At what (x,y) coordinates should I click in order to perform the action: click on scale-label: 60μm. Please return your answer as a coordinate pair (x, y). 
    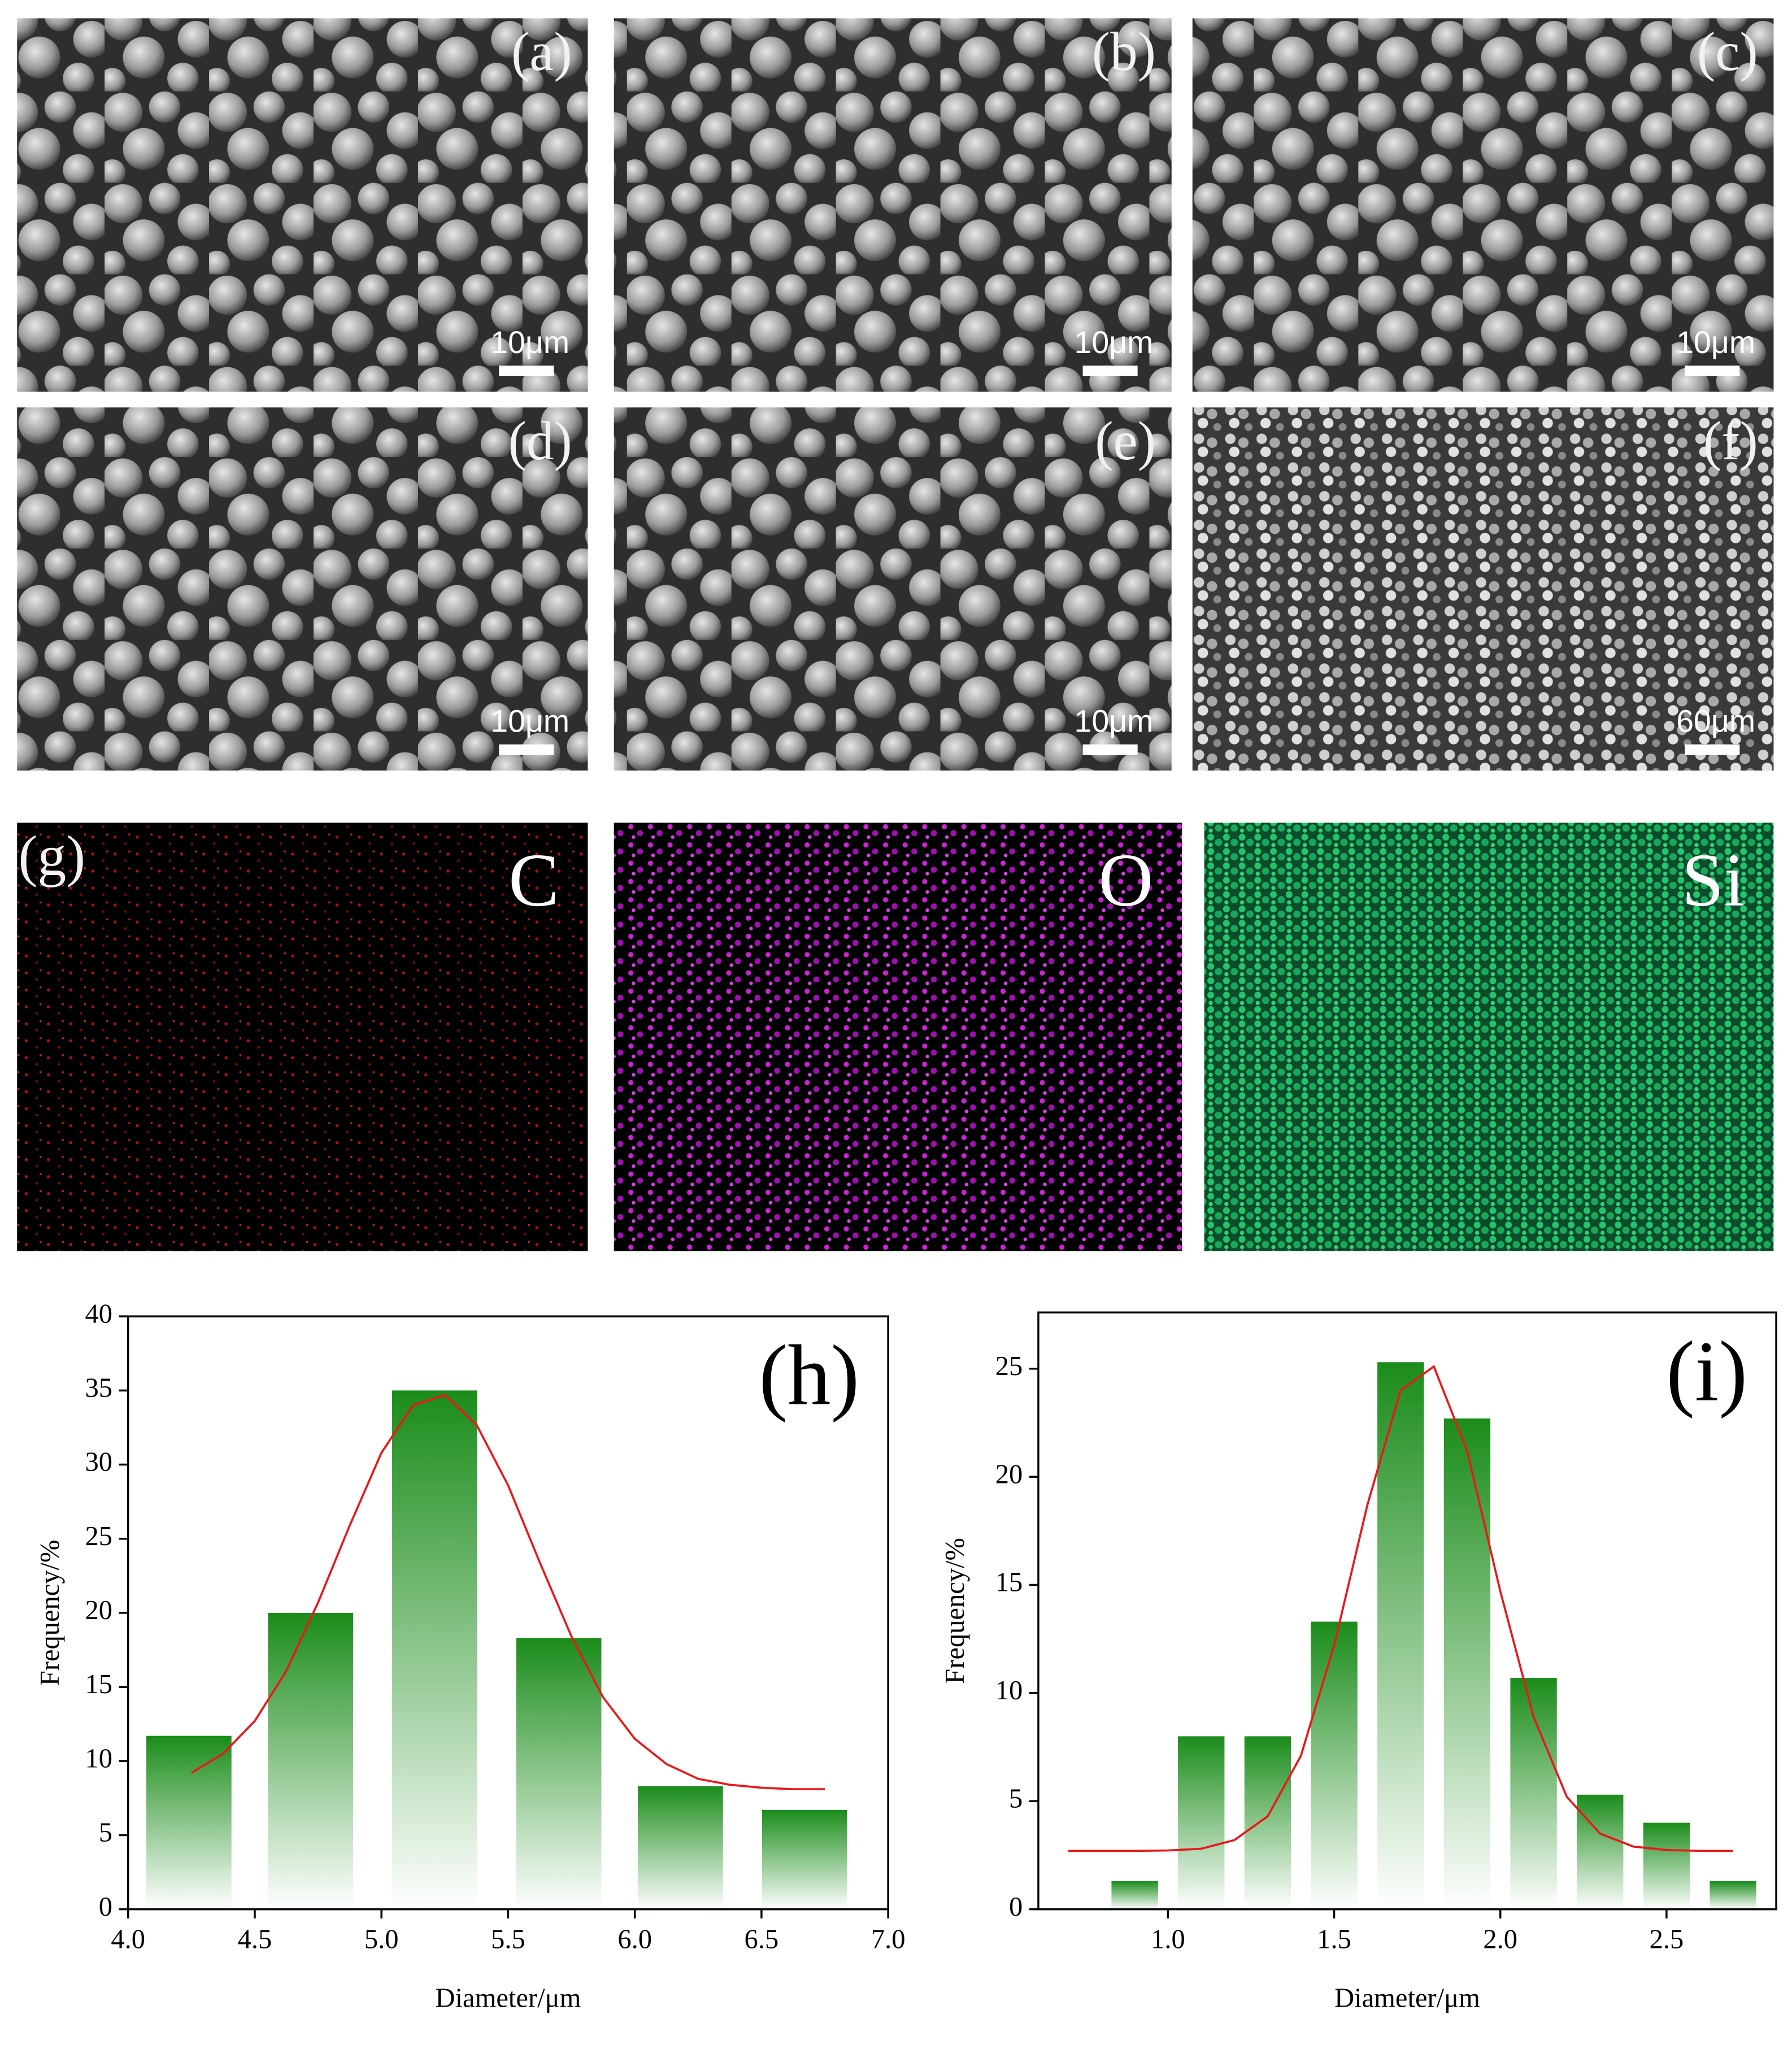
    Looking at the image, I should click on (1716, 720).